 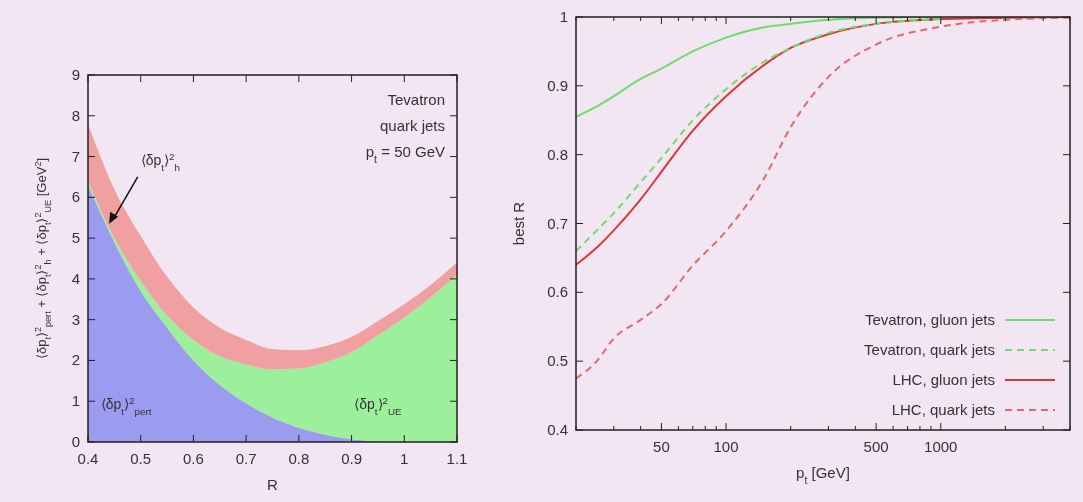 I want to click on legend-label: Tevatron, quark jets, so click(x=929, y=349).